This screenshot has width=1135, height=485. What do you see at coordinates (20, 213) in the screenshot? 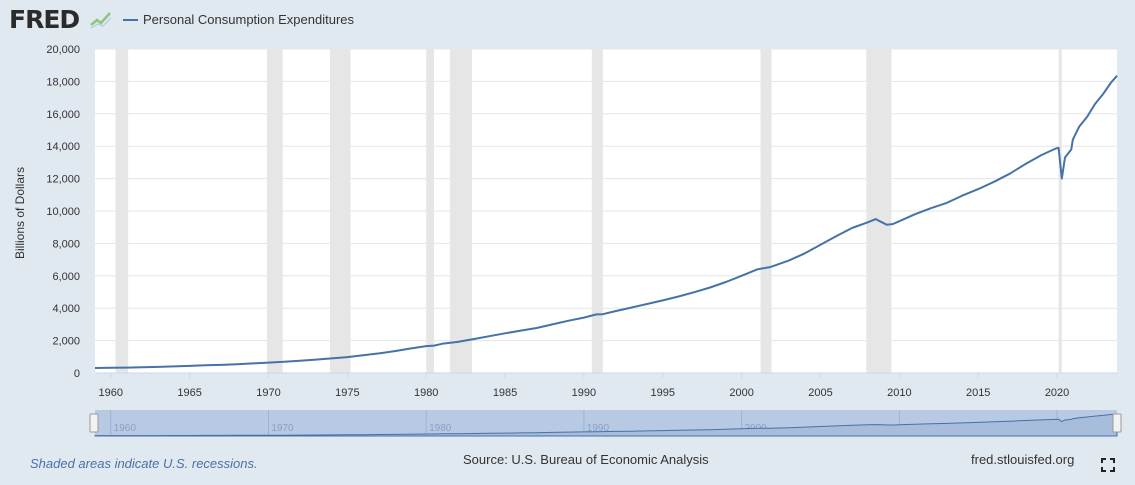
I see `y-axis-label: Billions of Dollars` at bounding box center [20, 213].